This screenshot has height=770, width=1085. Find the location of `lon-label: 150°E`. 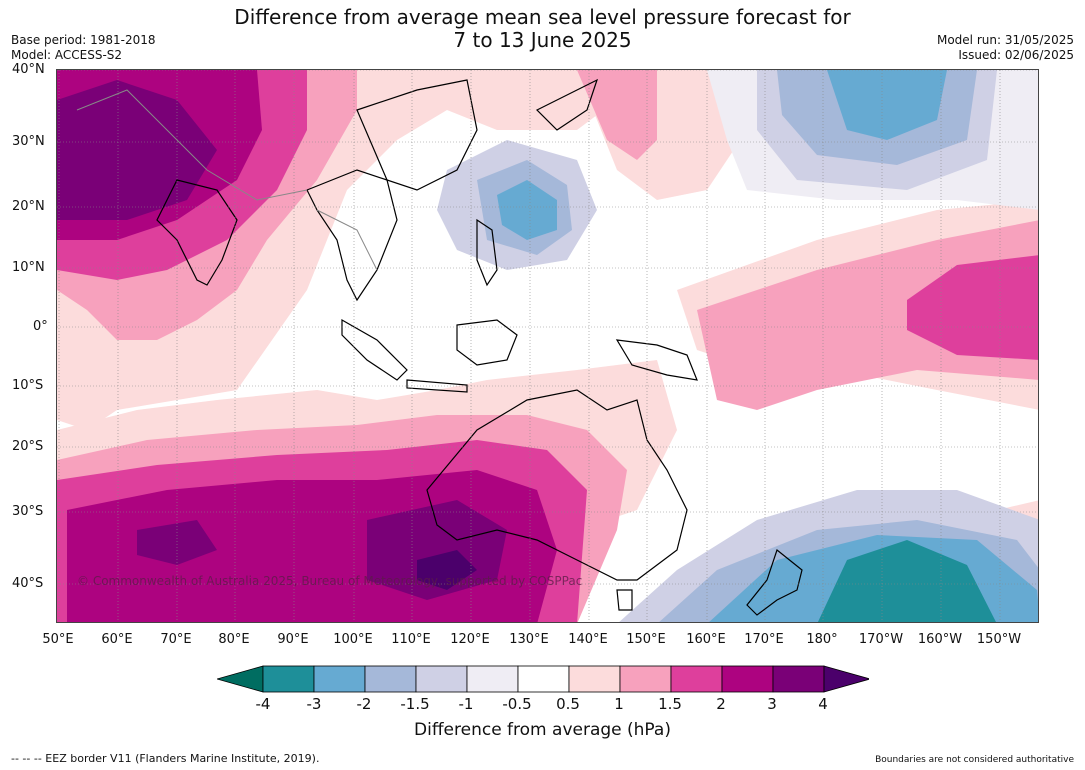

lon-label: 150°E is located at coordinates (646, 639).